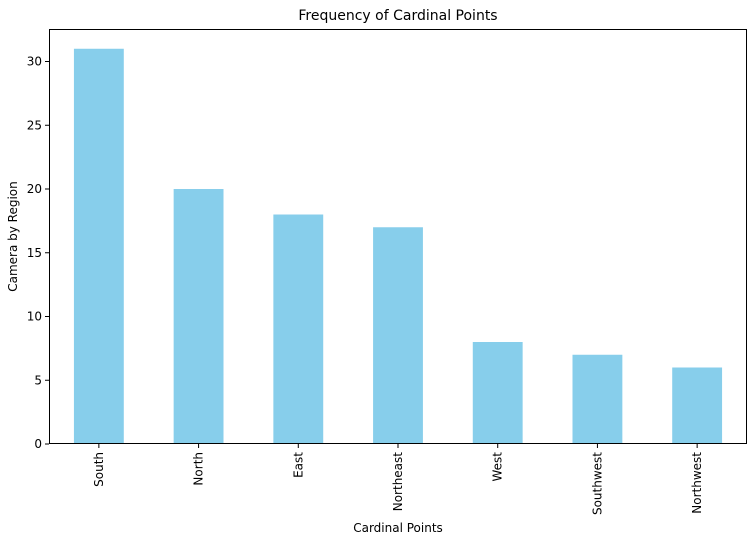 The image size is (752, 545). What do you see at coordinates (697, 405) in the screenshot?
I see `bar-northwest` at bounding box center [697, 405].